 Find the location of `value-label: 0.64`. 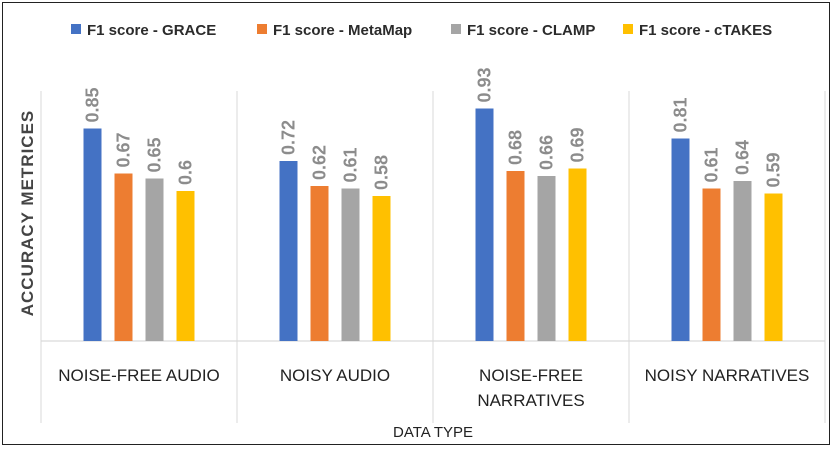

value-label: 0.64 is located at coordinates (743, 157).